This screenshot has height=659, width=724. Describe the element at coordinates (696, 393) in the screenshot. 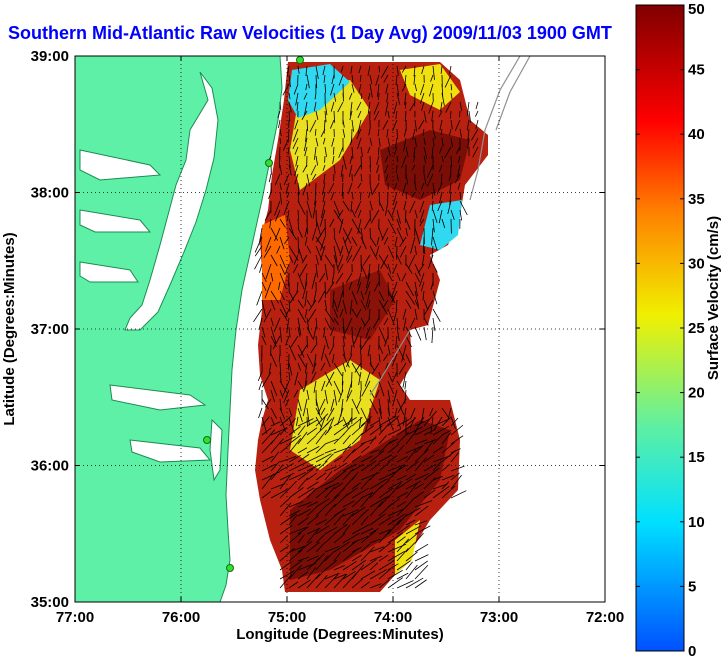

I see `colorbar-tick-label: 20` at that location.